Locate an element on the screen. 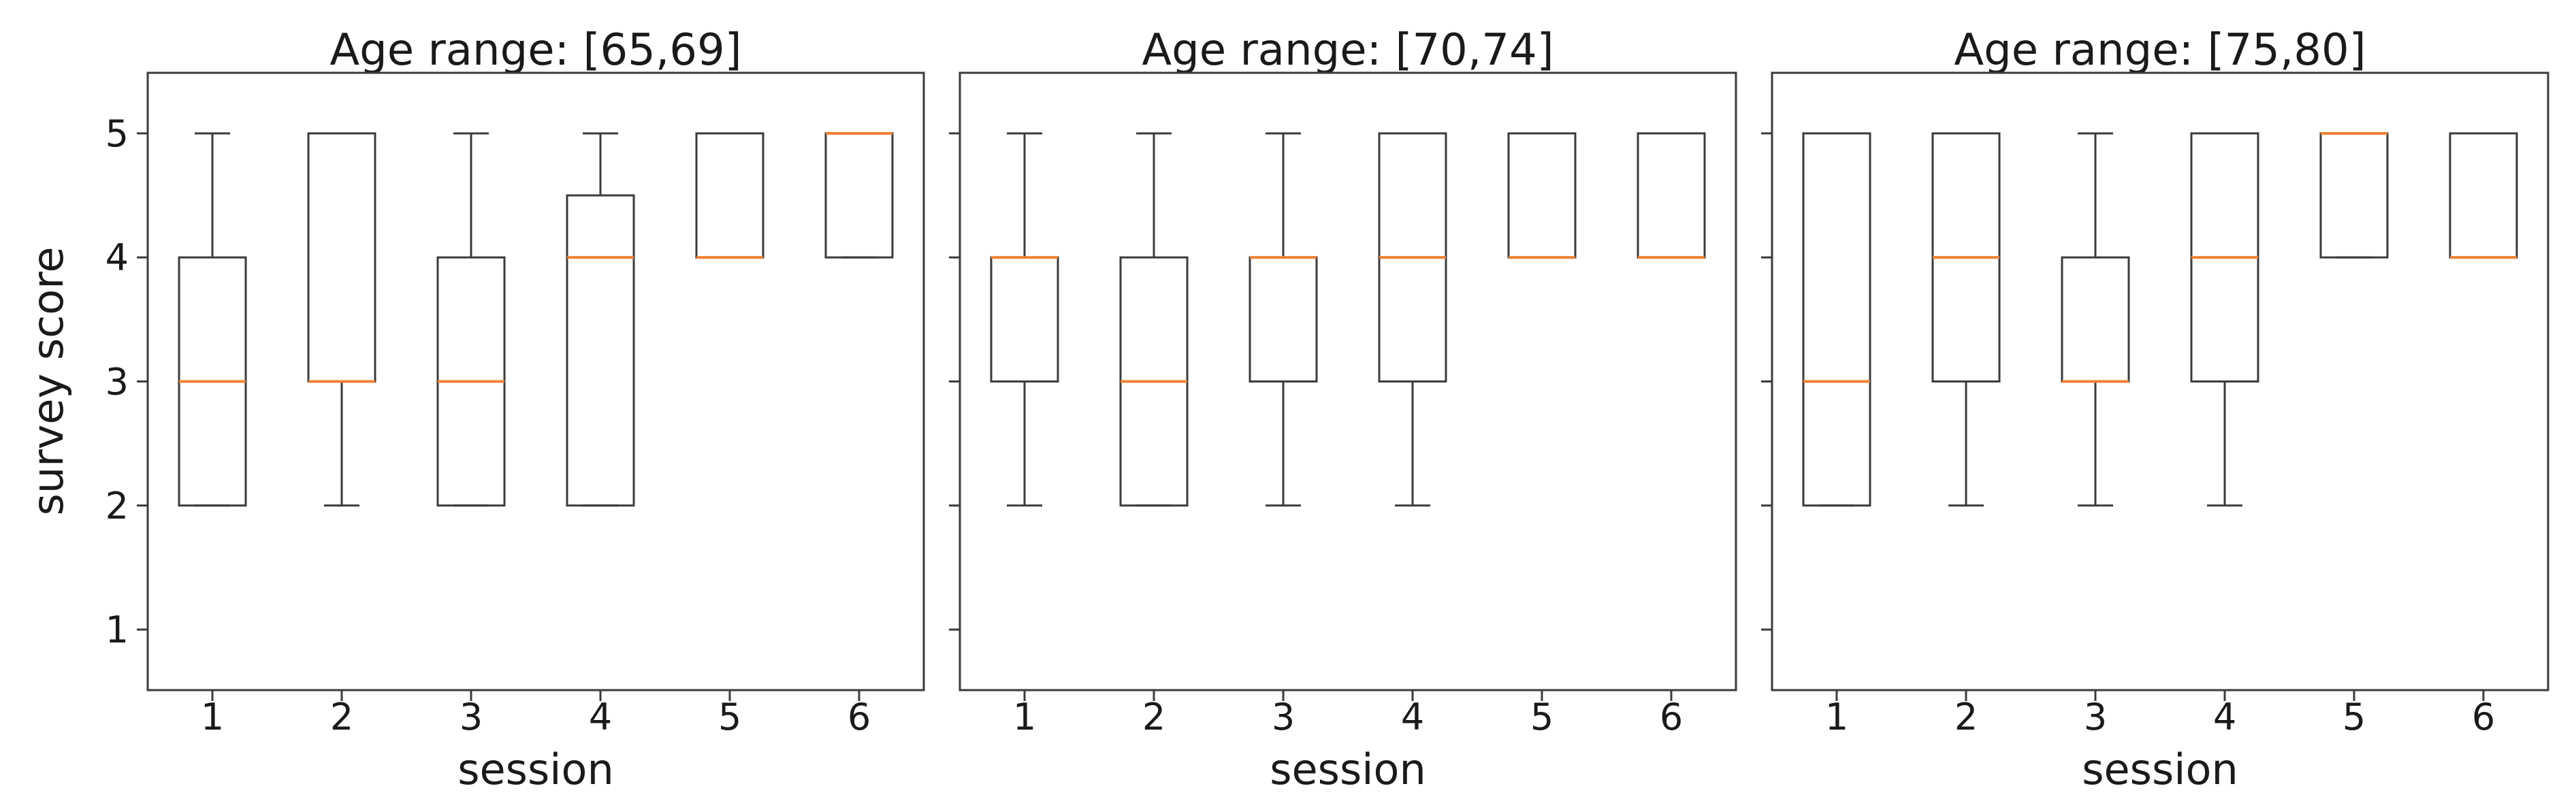  x-axis-label-subplot1: session is located at coordinates (536, 769).